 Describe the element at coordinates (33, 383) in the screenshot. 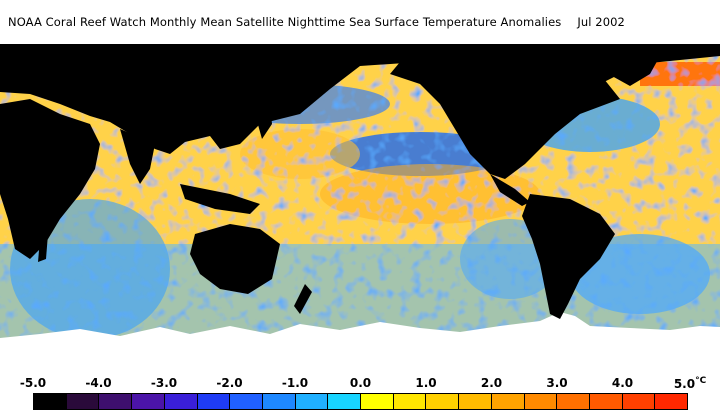

I see `tick-label: -5.0` at that location.